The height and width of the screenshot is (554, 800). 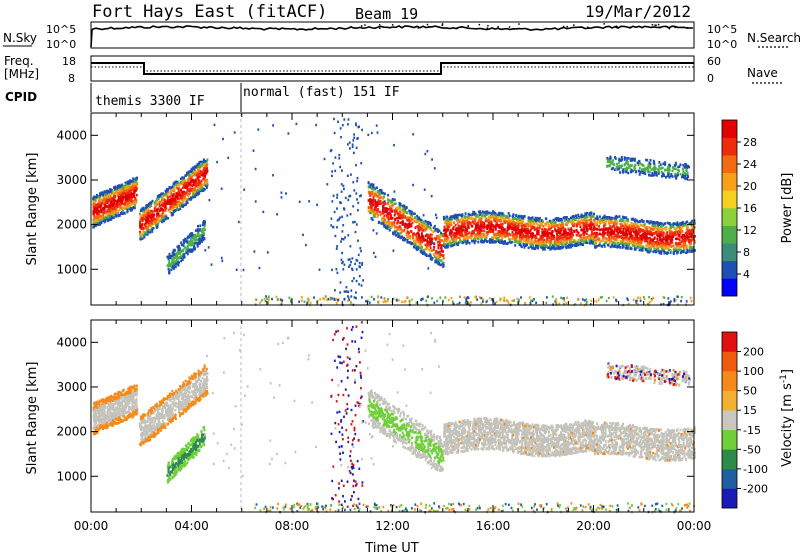 What do you see at coordinates (19, 61) in the screenshot?
I see `freq-label-1: Freq.` at bounding box center [19, 61].